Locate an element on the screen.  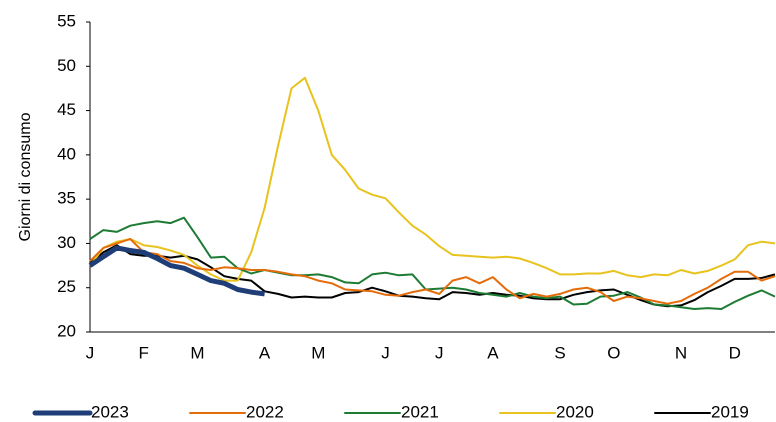
x-tick-label: S is located at coordinates (559, 352).